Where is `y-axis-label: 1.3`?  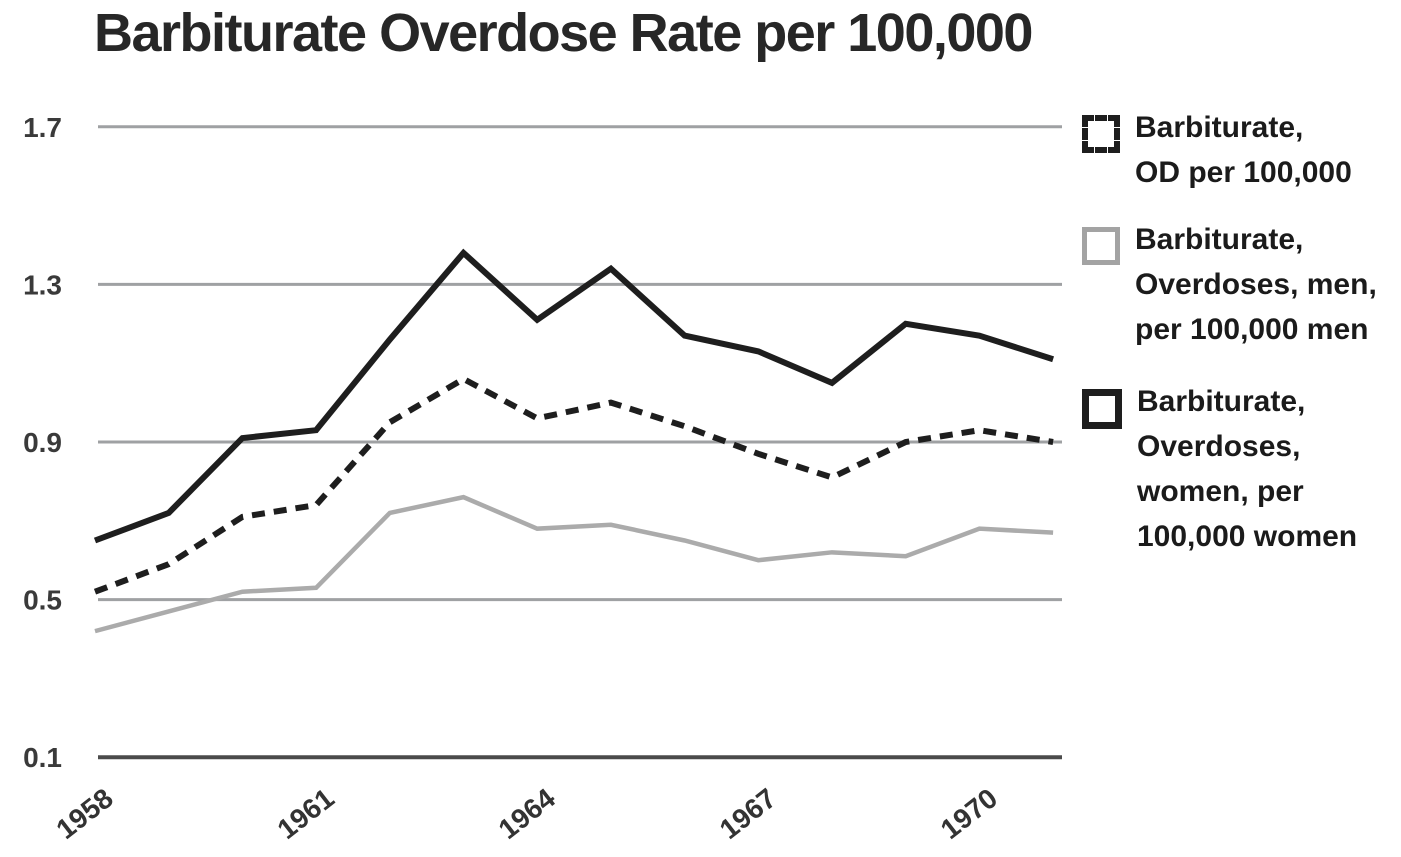
y-axis-label: 1.3 is located at coordinates (42, 284).